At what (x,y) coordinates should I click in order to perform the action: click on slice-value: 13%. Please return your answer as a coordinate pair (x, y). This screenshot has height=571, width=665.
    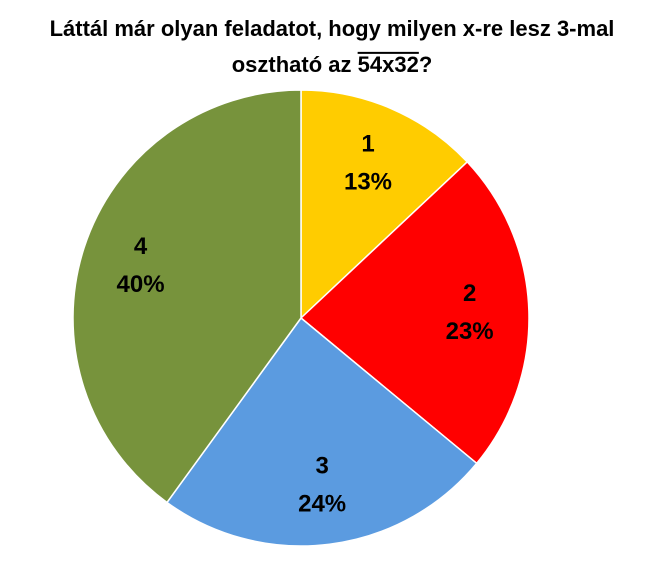
    Looking at the image, I should click on (368, 182).